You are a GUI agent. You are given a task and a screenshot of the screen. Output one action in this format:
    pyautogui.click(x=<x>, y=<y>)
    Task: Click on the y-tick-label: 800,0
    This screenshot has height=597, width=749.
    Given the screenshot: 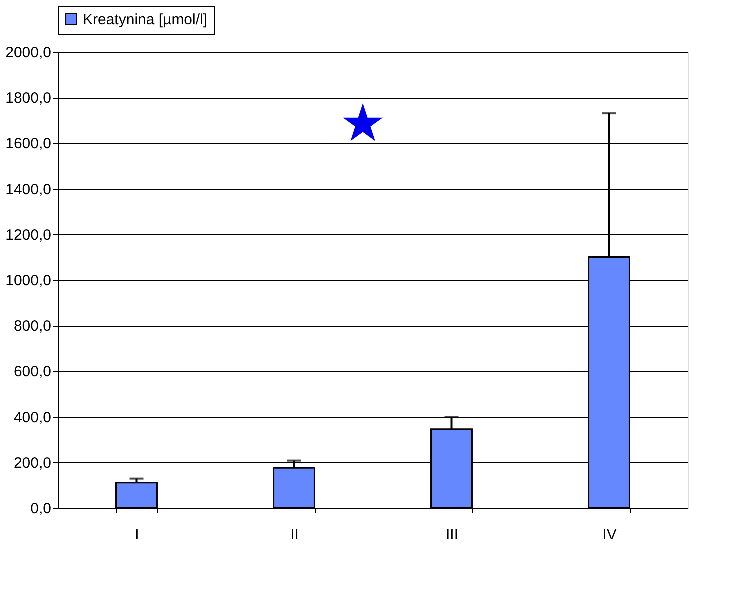 What is the action you would take?
    pyautogui.click(x=33, y=327)
    